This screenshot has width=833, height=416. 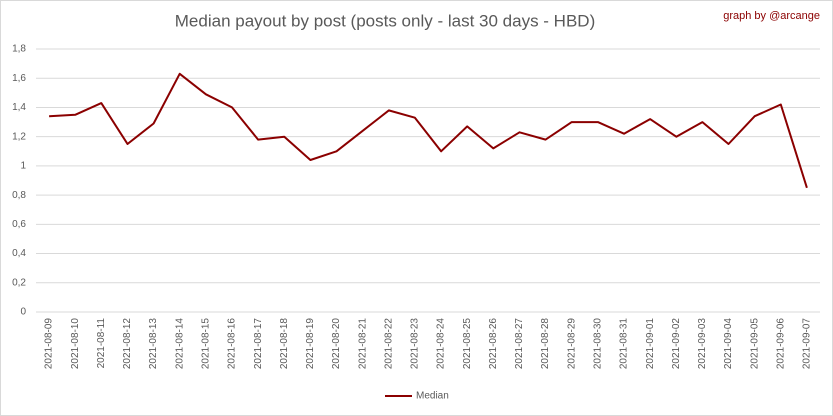 I want to click on x-tick-label: 2021-09-01, so click(x=650, y=344).